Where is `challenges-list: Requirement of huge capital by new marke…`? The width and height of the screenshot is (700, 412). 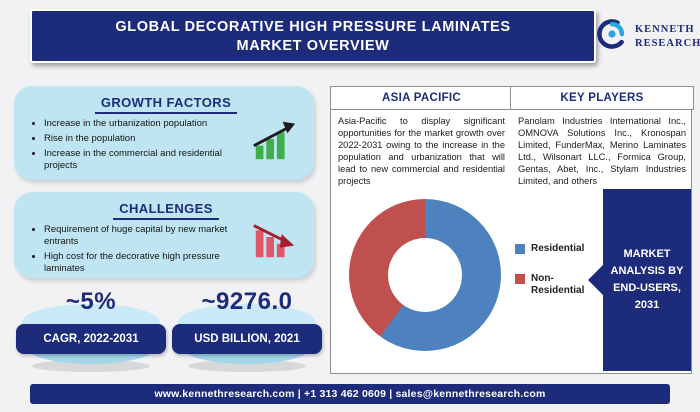
challenges-list: Requirement of huge capital by new marke… is located at coordinates (140, 249).